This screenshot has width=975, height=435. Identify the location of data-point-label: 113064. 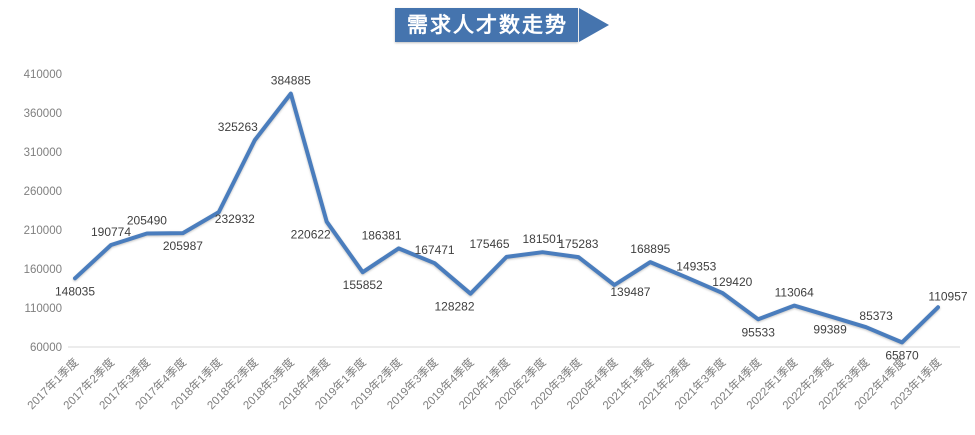
(794, 293).